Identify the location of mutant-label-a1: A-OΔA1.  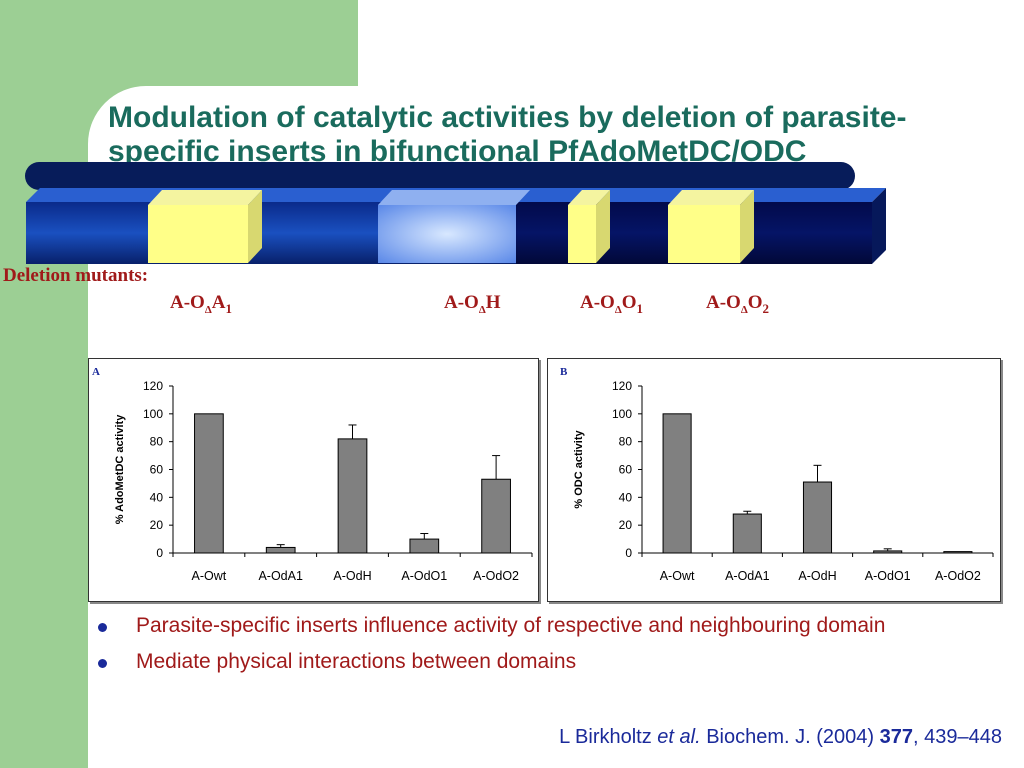
(201, 304).